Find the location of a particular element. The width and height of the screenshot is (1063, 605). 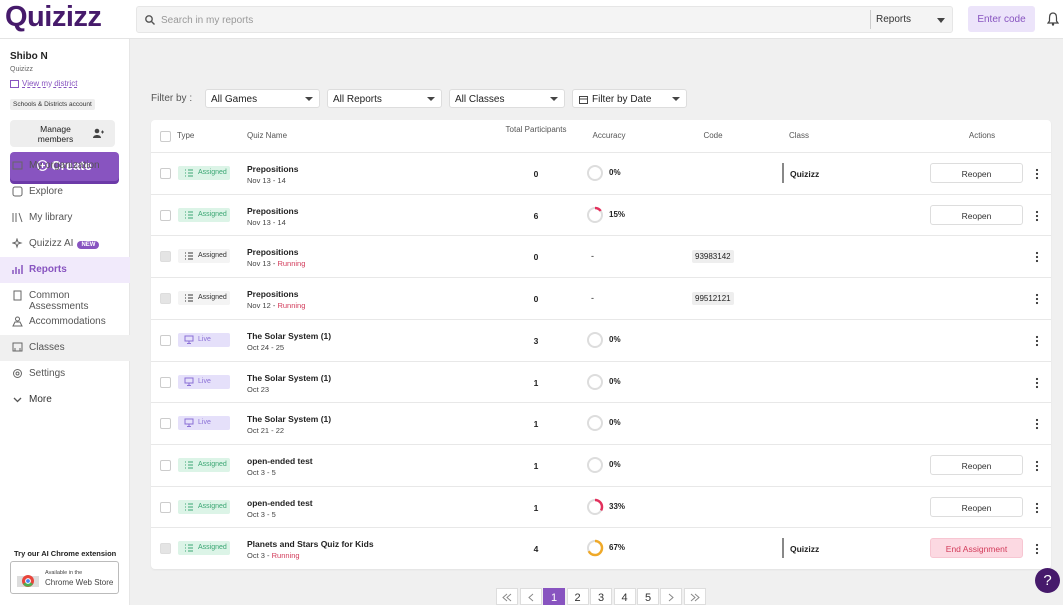

enter-code-button: Enter code is located at coordinates (1001, 19).